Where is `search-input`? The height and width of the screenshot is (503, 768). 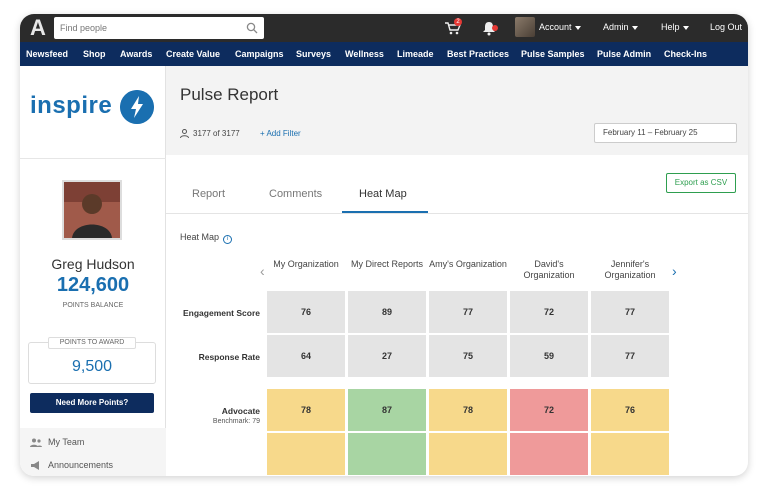
search-input is located at coordinates (150, 28).